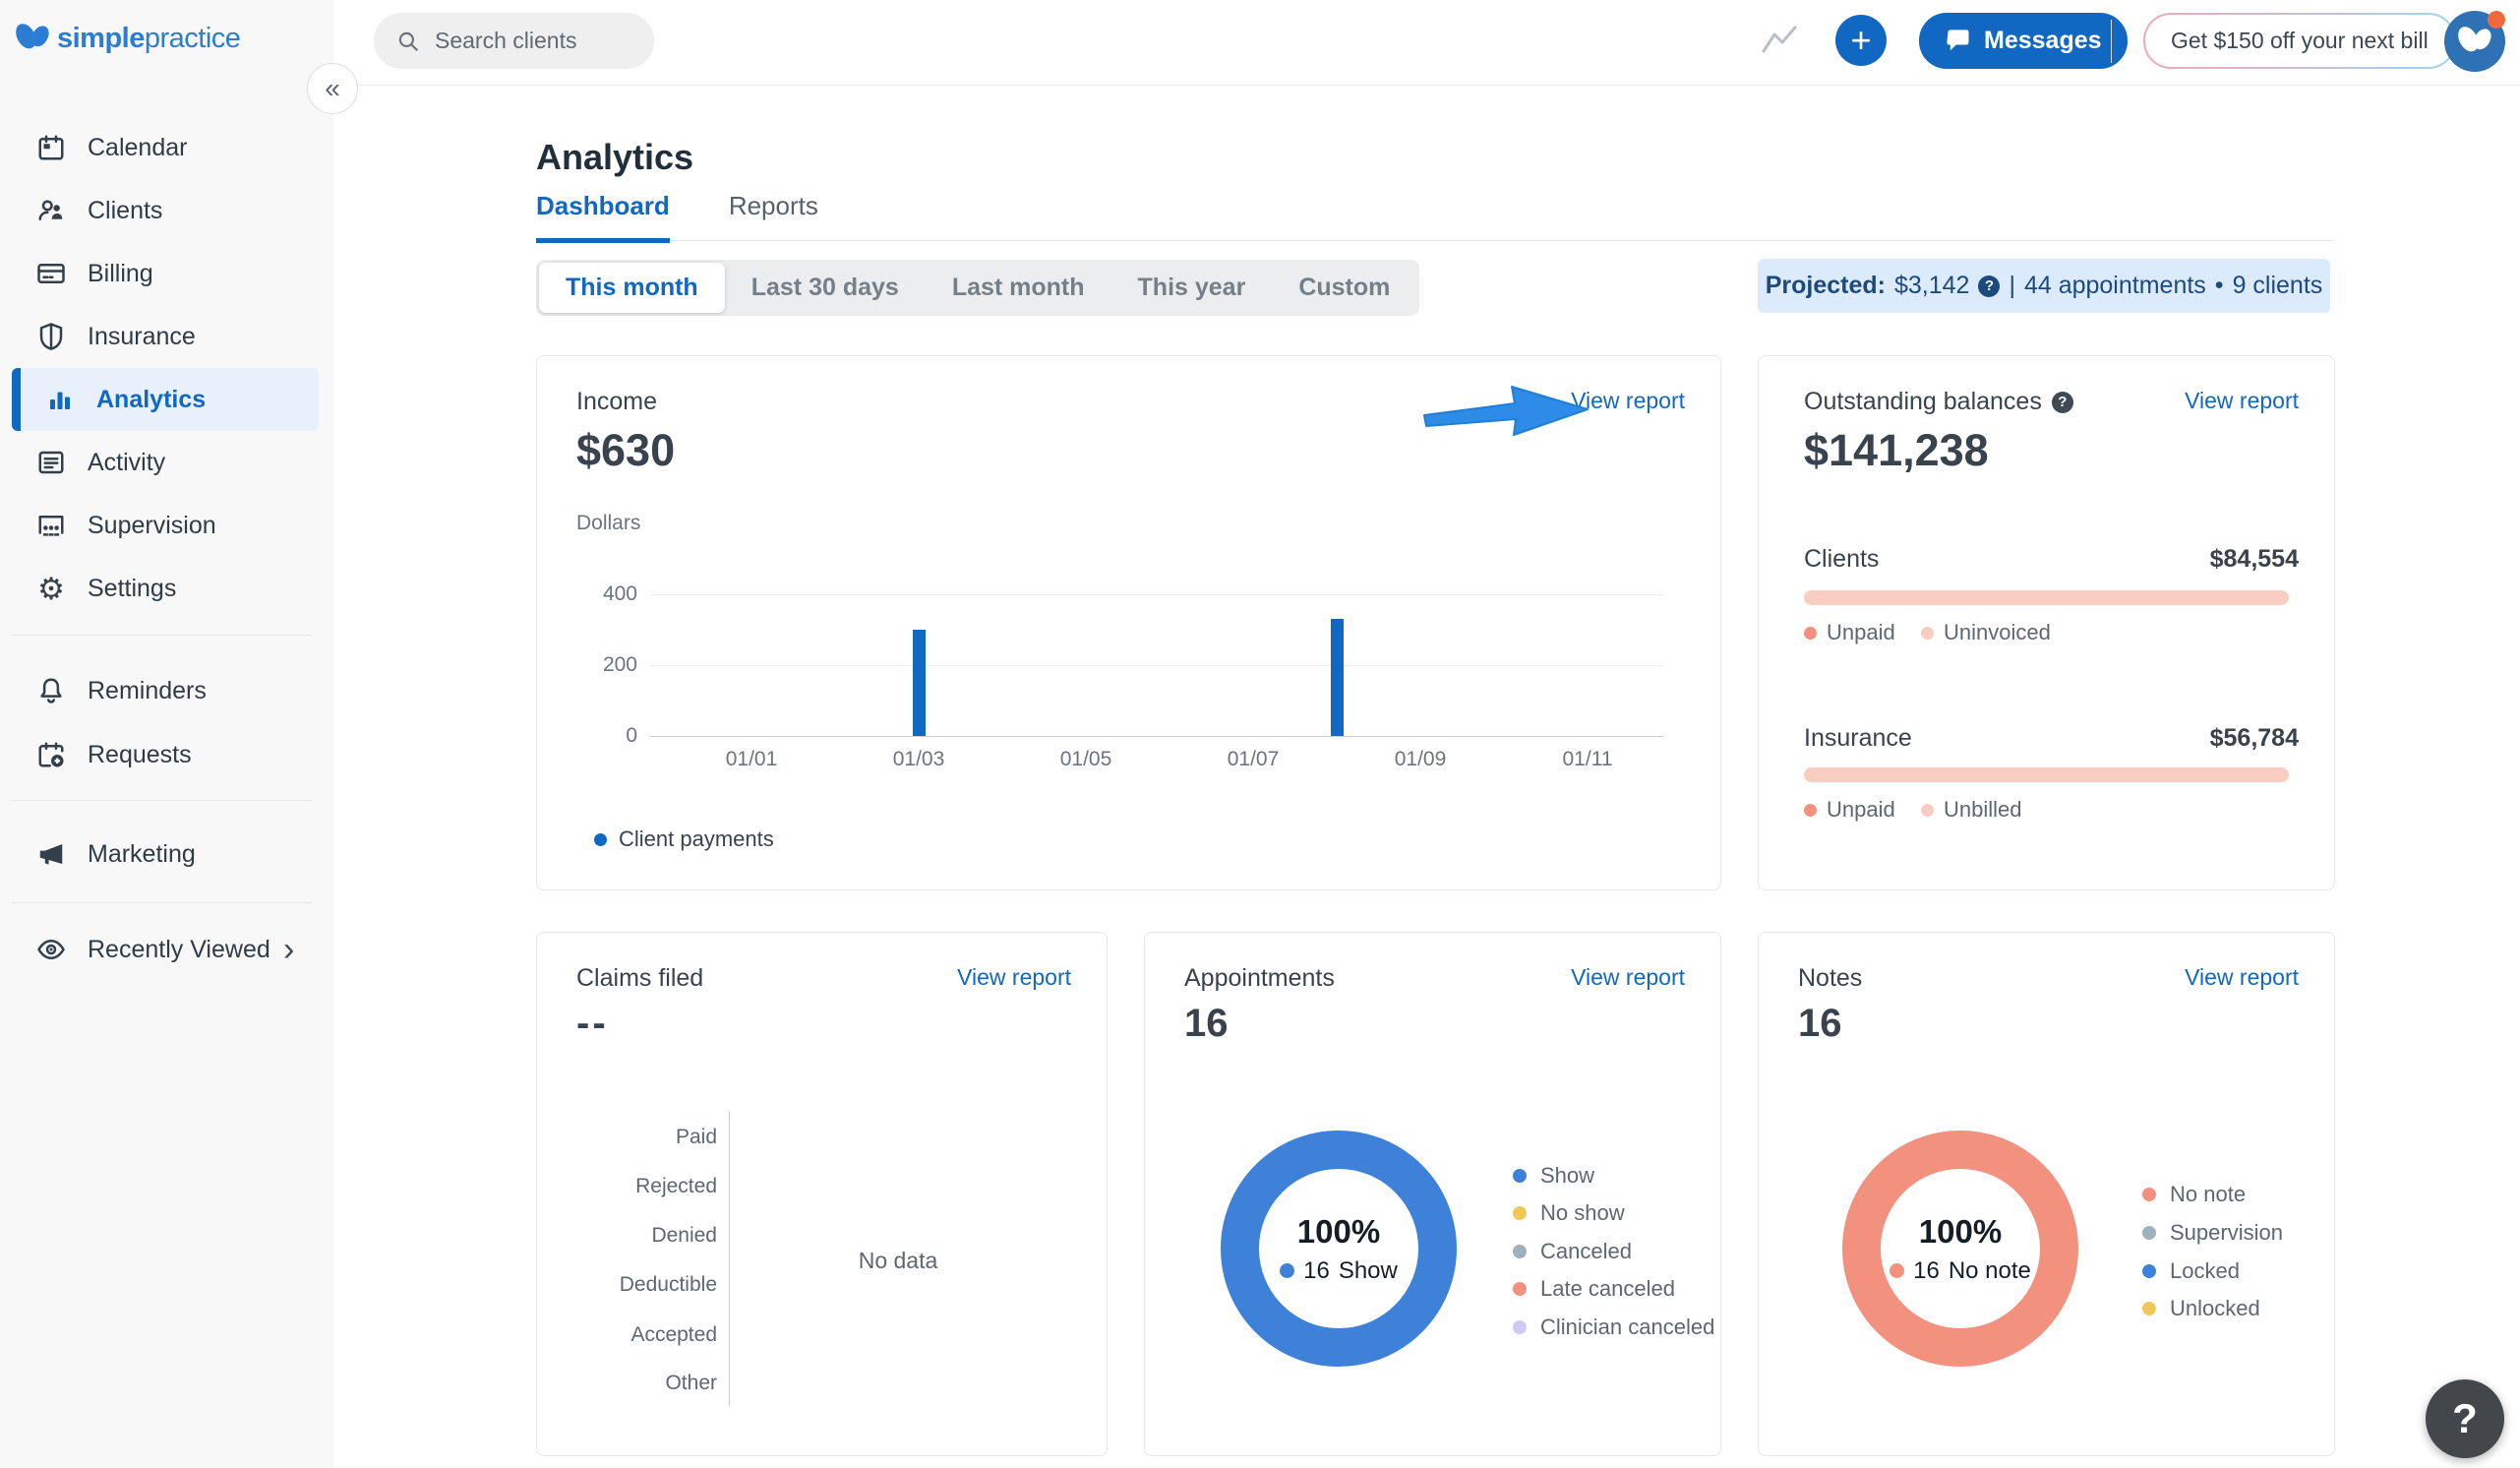 The image size is (2520, 1468). I want to click on collapse-glyph: «, so click(332, 88).